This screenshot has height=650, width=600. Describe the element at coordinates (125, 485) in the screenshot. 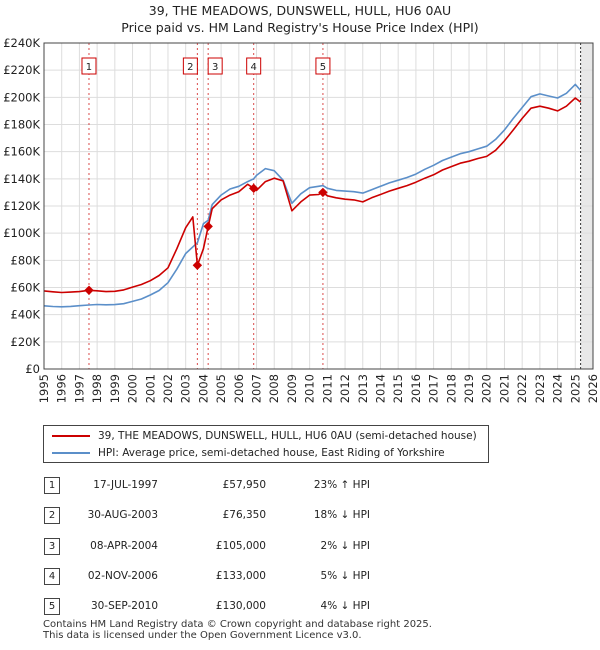

I see `sale-date: 17-JUL-1997` at that location.